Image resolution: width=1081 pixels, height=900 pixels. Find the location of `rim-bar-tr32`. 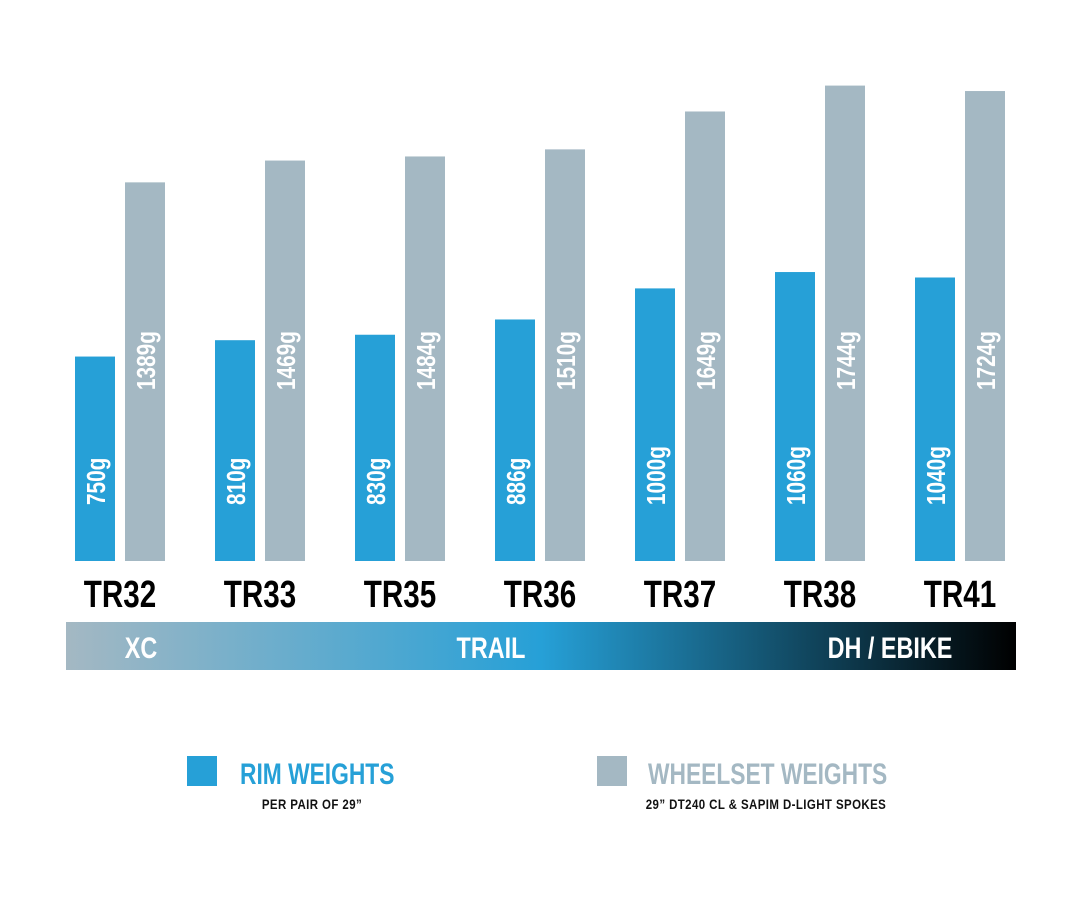

rim-bar-tr32 is located at coordinates (95, 458).